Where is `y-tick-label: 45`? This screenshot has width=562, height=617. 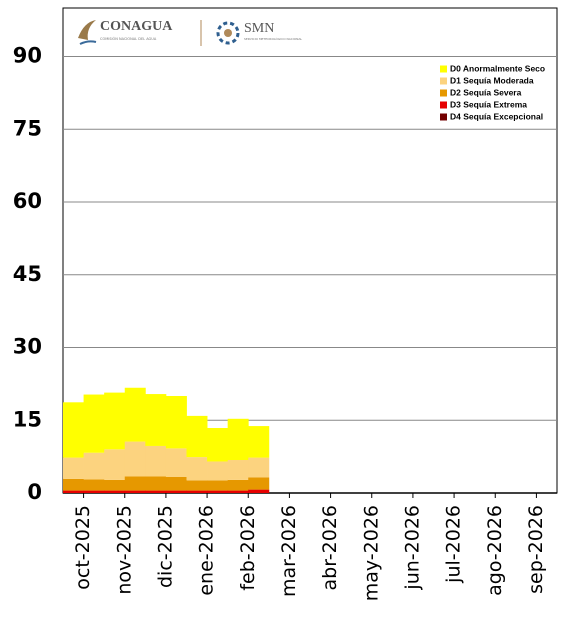
y-tick-label: 45 is located at coordinates (27, 274).